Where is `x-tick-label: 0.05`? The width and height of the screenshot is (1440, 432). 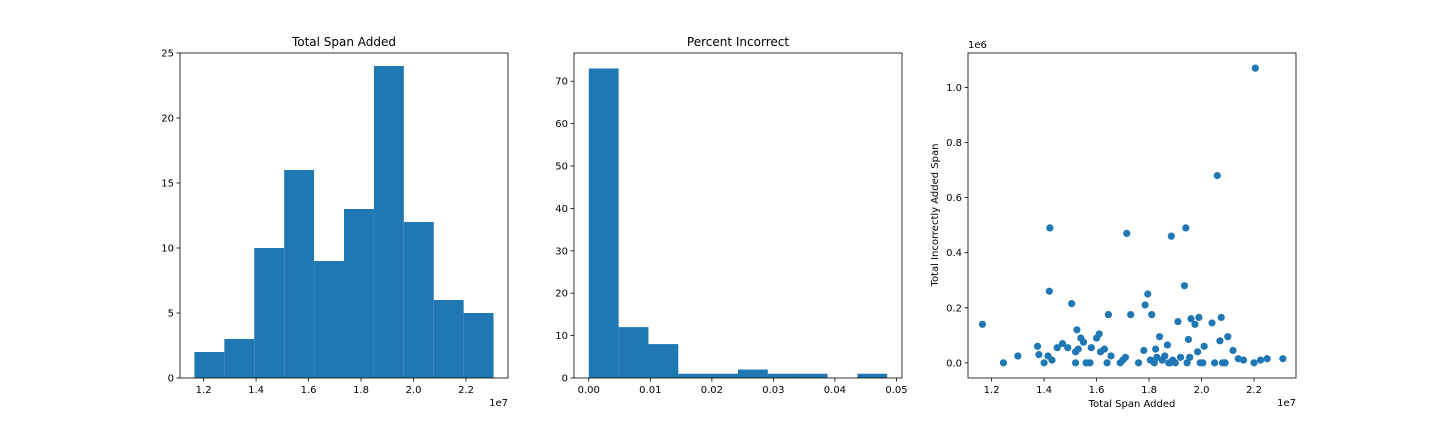 x-tick-label: 0.05 is located at coordinates (896, 390).